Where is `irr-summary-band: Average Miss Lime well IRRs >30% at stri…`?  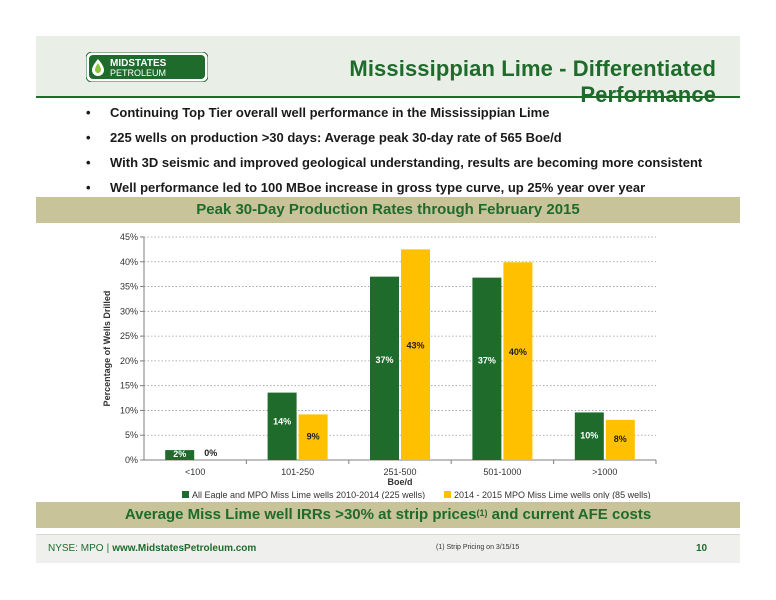
irr-summary-band: Average Miss Lime well IRRs >30% at stri… is located at coordinates (388, 515).